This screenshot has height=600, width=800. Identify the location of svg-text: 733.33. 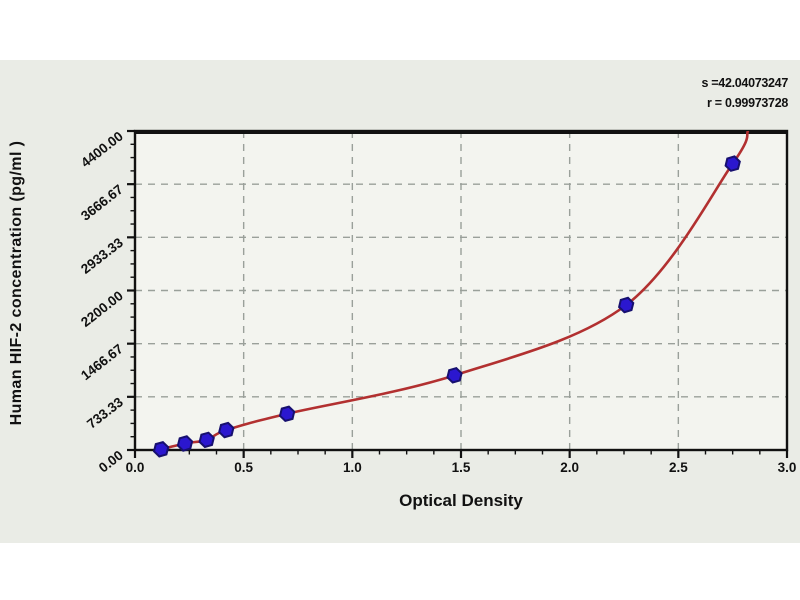
(105, 413).